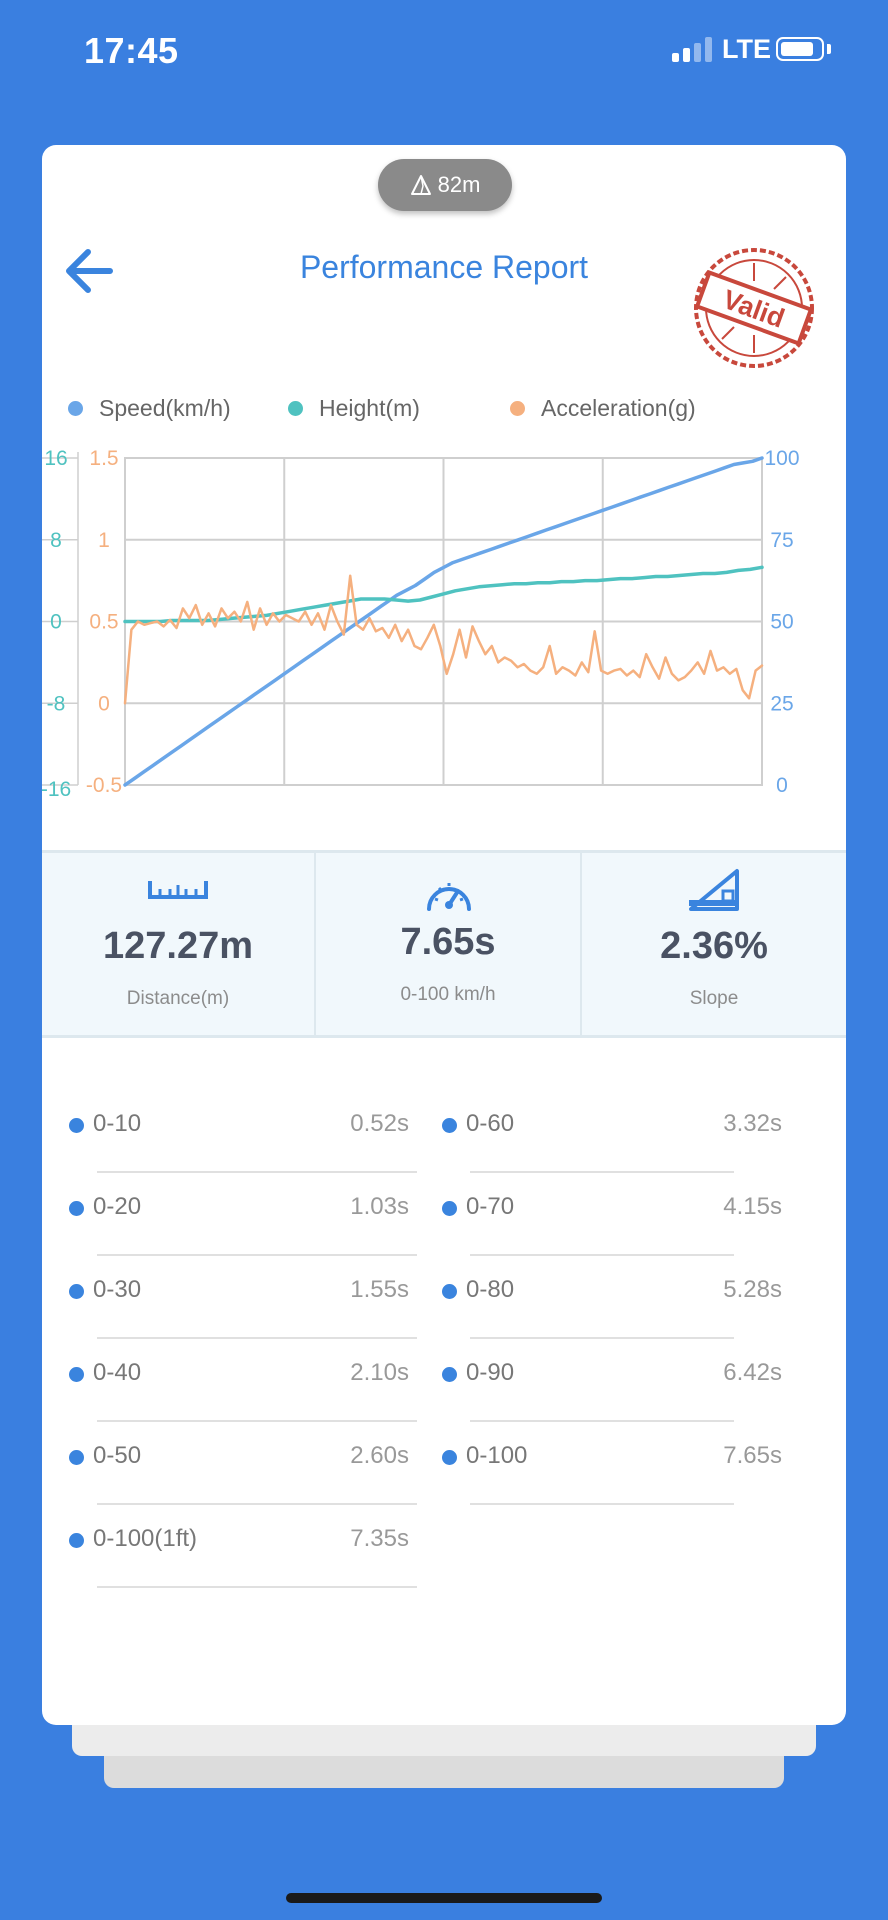 This screenshot has height=1920, width=888. I want to click on legend-height: Height(m), so click(354, 408).